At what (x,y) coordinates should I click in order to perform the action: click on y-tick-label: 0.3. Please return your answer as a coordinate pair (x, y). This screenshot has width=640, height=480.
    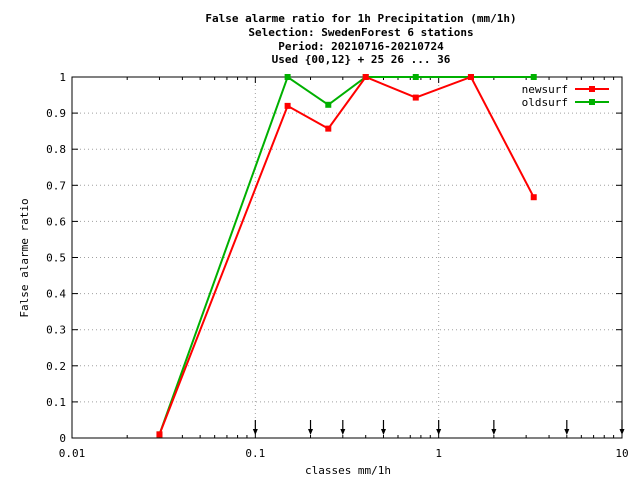
    Looking at the image, I should click on (56, 330).